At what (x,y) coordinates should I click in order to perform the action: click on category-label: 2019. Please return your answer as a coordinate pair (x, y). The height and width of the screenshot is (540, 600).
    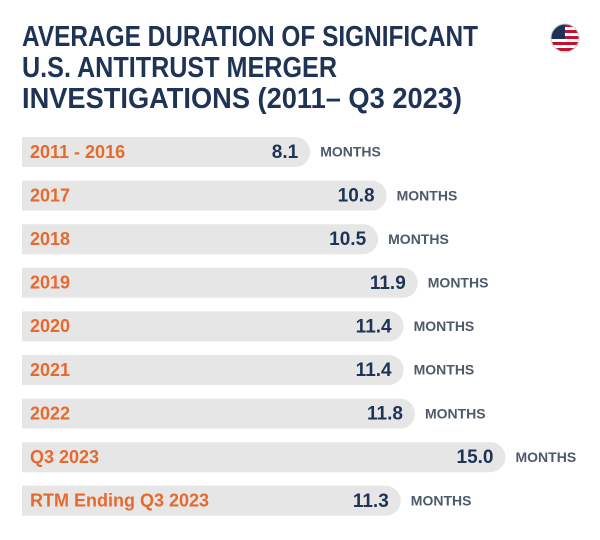
    Looking at the image, I should click on (50, 283).